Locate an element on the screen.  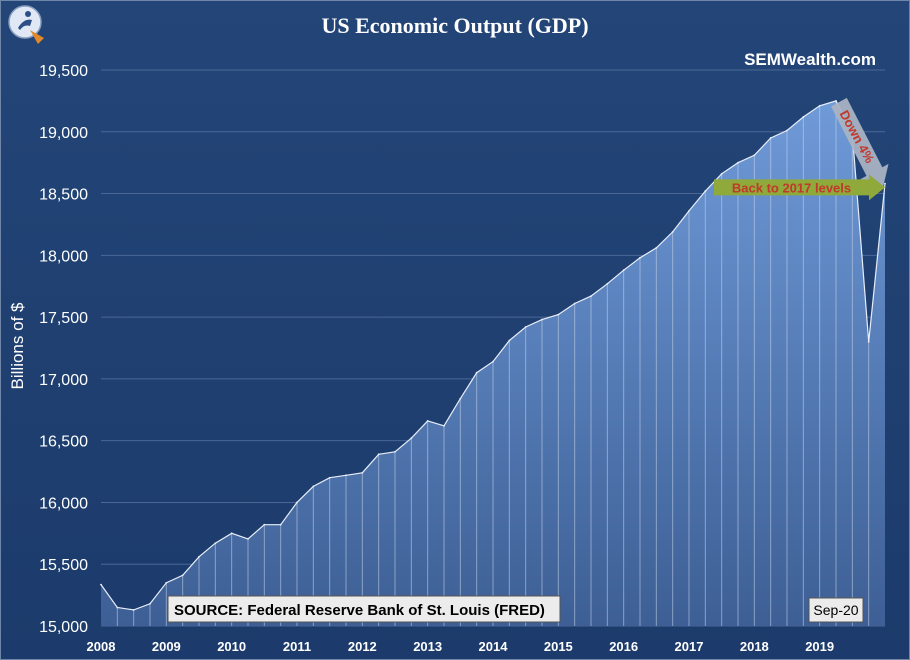
x-tick-label: 2017 is located at coordinates (689, 646).